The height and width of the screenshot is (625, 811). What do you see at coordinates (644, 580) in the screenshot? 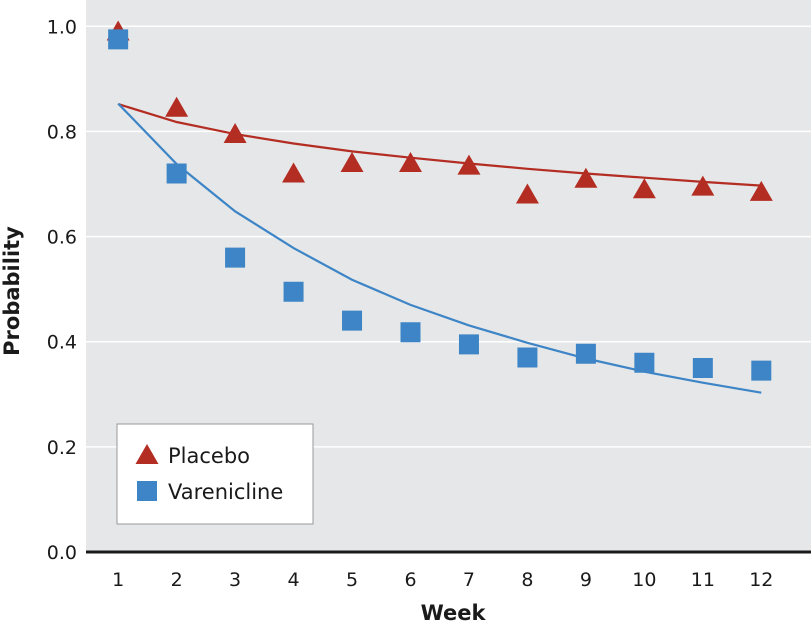
I see `x-tick-label: 10` at bounding box center [644, 580].